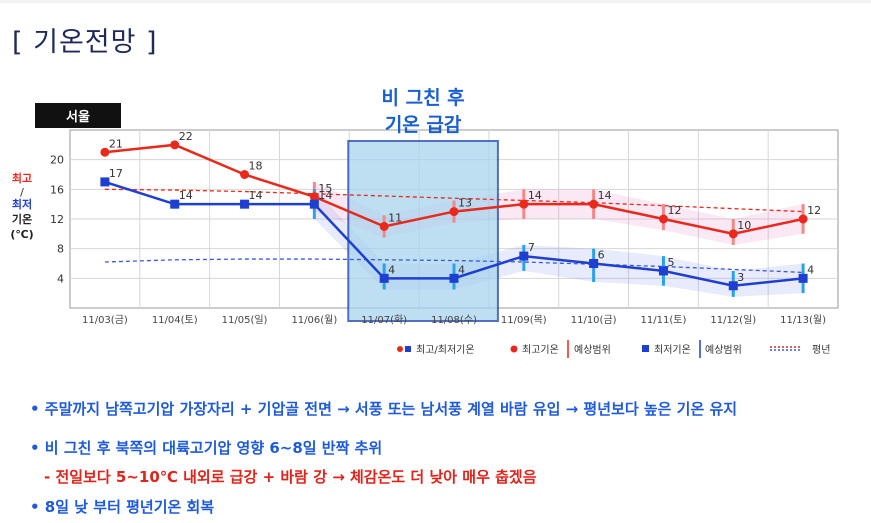 The width and height of the screenshot is (871, 523). What do you see at coordinates (445, 350) in the screenshot?
I see `legend-label-maxmin: 최고/최저기온` at bounding box center [445, 350].